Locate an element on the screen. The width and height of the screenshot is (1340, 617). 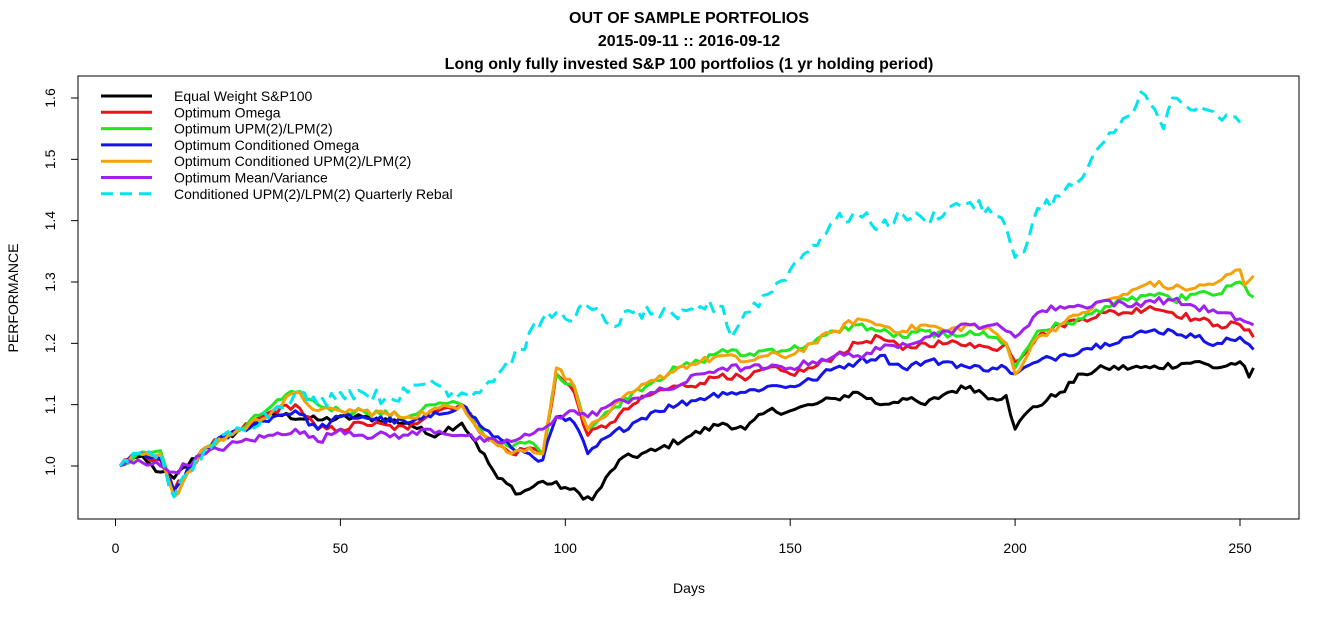
y-axis-label: PERFORMANCE is located at coordinates (13, 298).